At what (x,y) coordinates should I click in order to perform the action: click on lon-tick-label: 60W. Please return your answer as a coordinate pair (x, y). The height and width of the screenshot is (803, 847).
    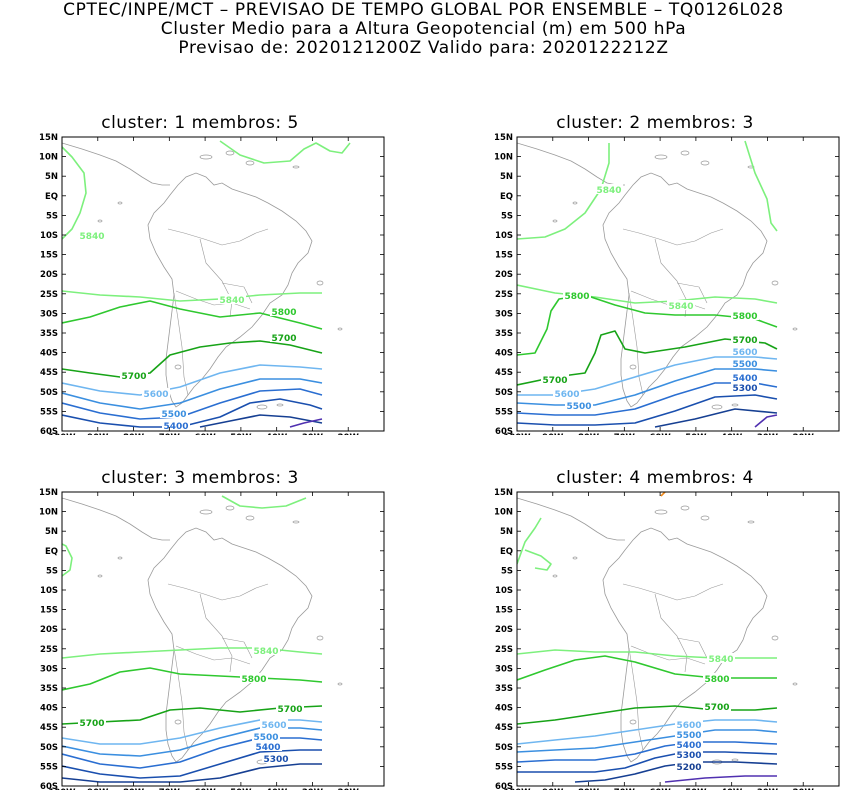
    Looking at the image, I should click on (661, 434).